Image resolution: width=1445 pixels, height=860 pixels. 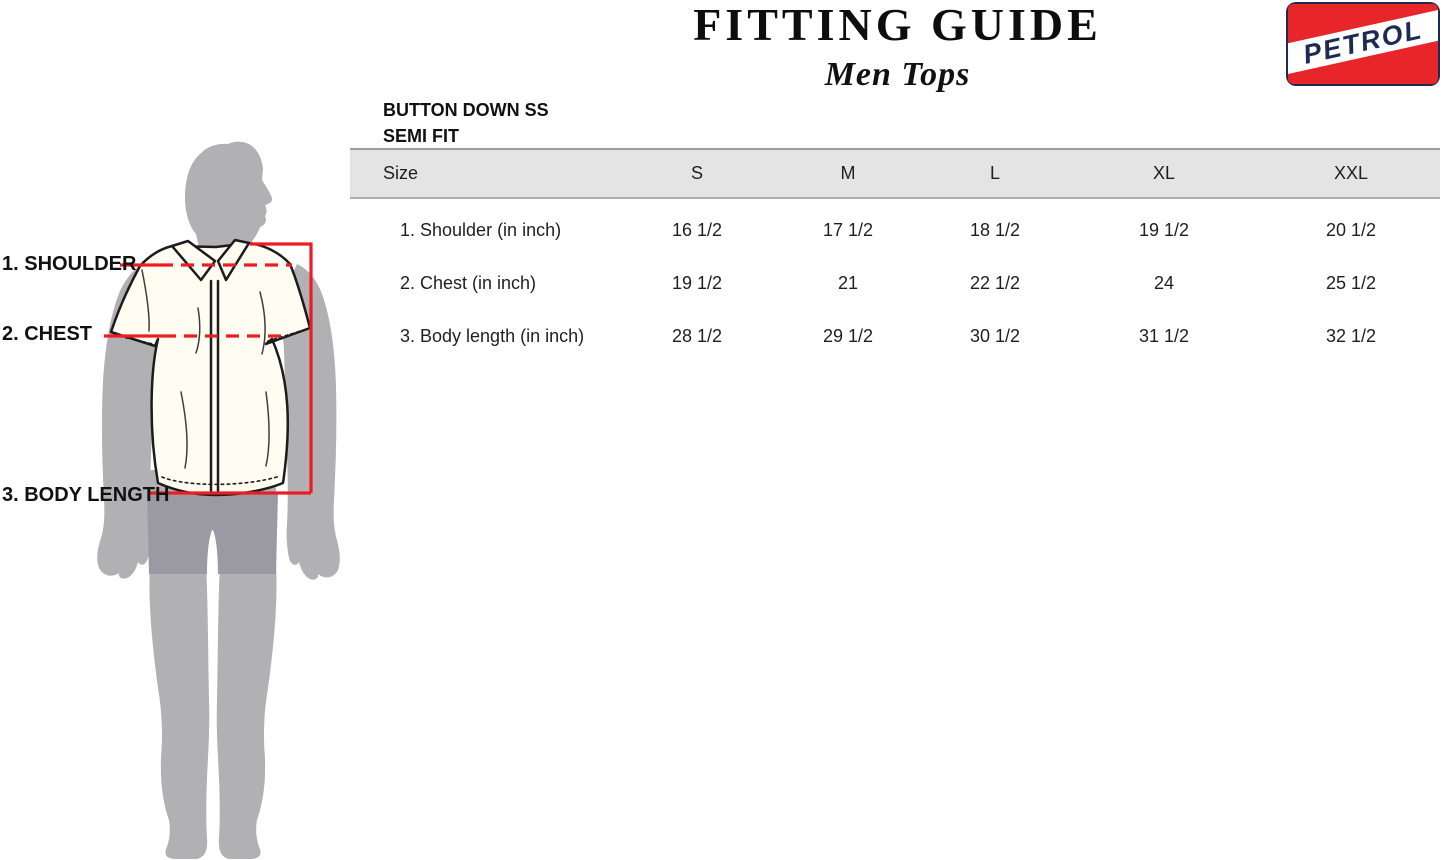 What do you see at coordinates (421, 136) in the screenshot?
I see `product-fit: SEMI FIT` at bounding box center [421, 136].